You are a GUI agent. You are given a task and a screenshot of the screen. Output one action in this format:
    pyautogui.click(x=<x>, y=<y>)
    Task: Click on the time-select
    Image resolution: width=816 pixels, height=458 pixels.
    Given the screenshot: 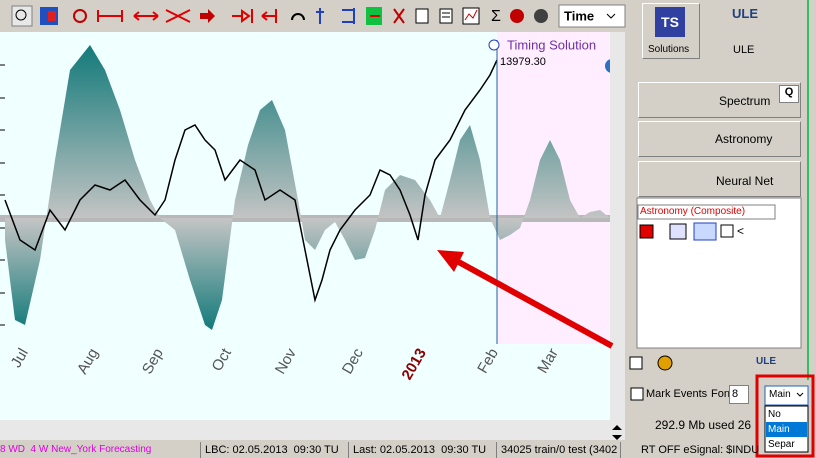 What is the action you would take?
    pyautogui.click(x=592, y=16)
    